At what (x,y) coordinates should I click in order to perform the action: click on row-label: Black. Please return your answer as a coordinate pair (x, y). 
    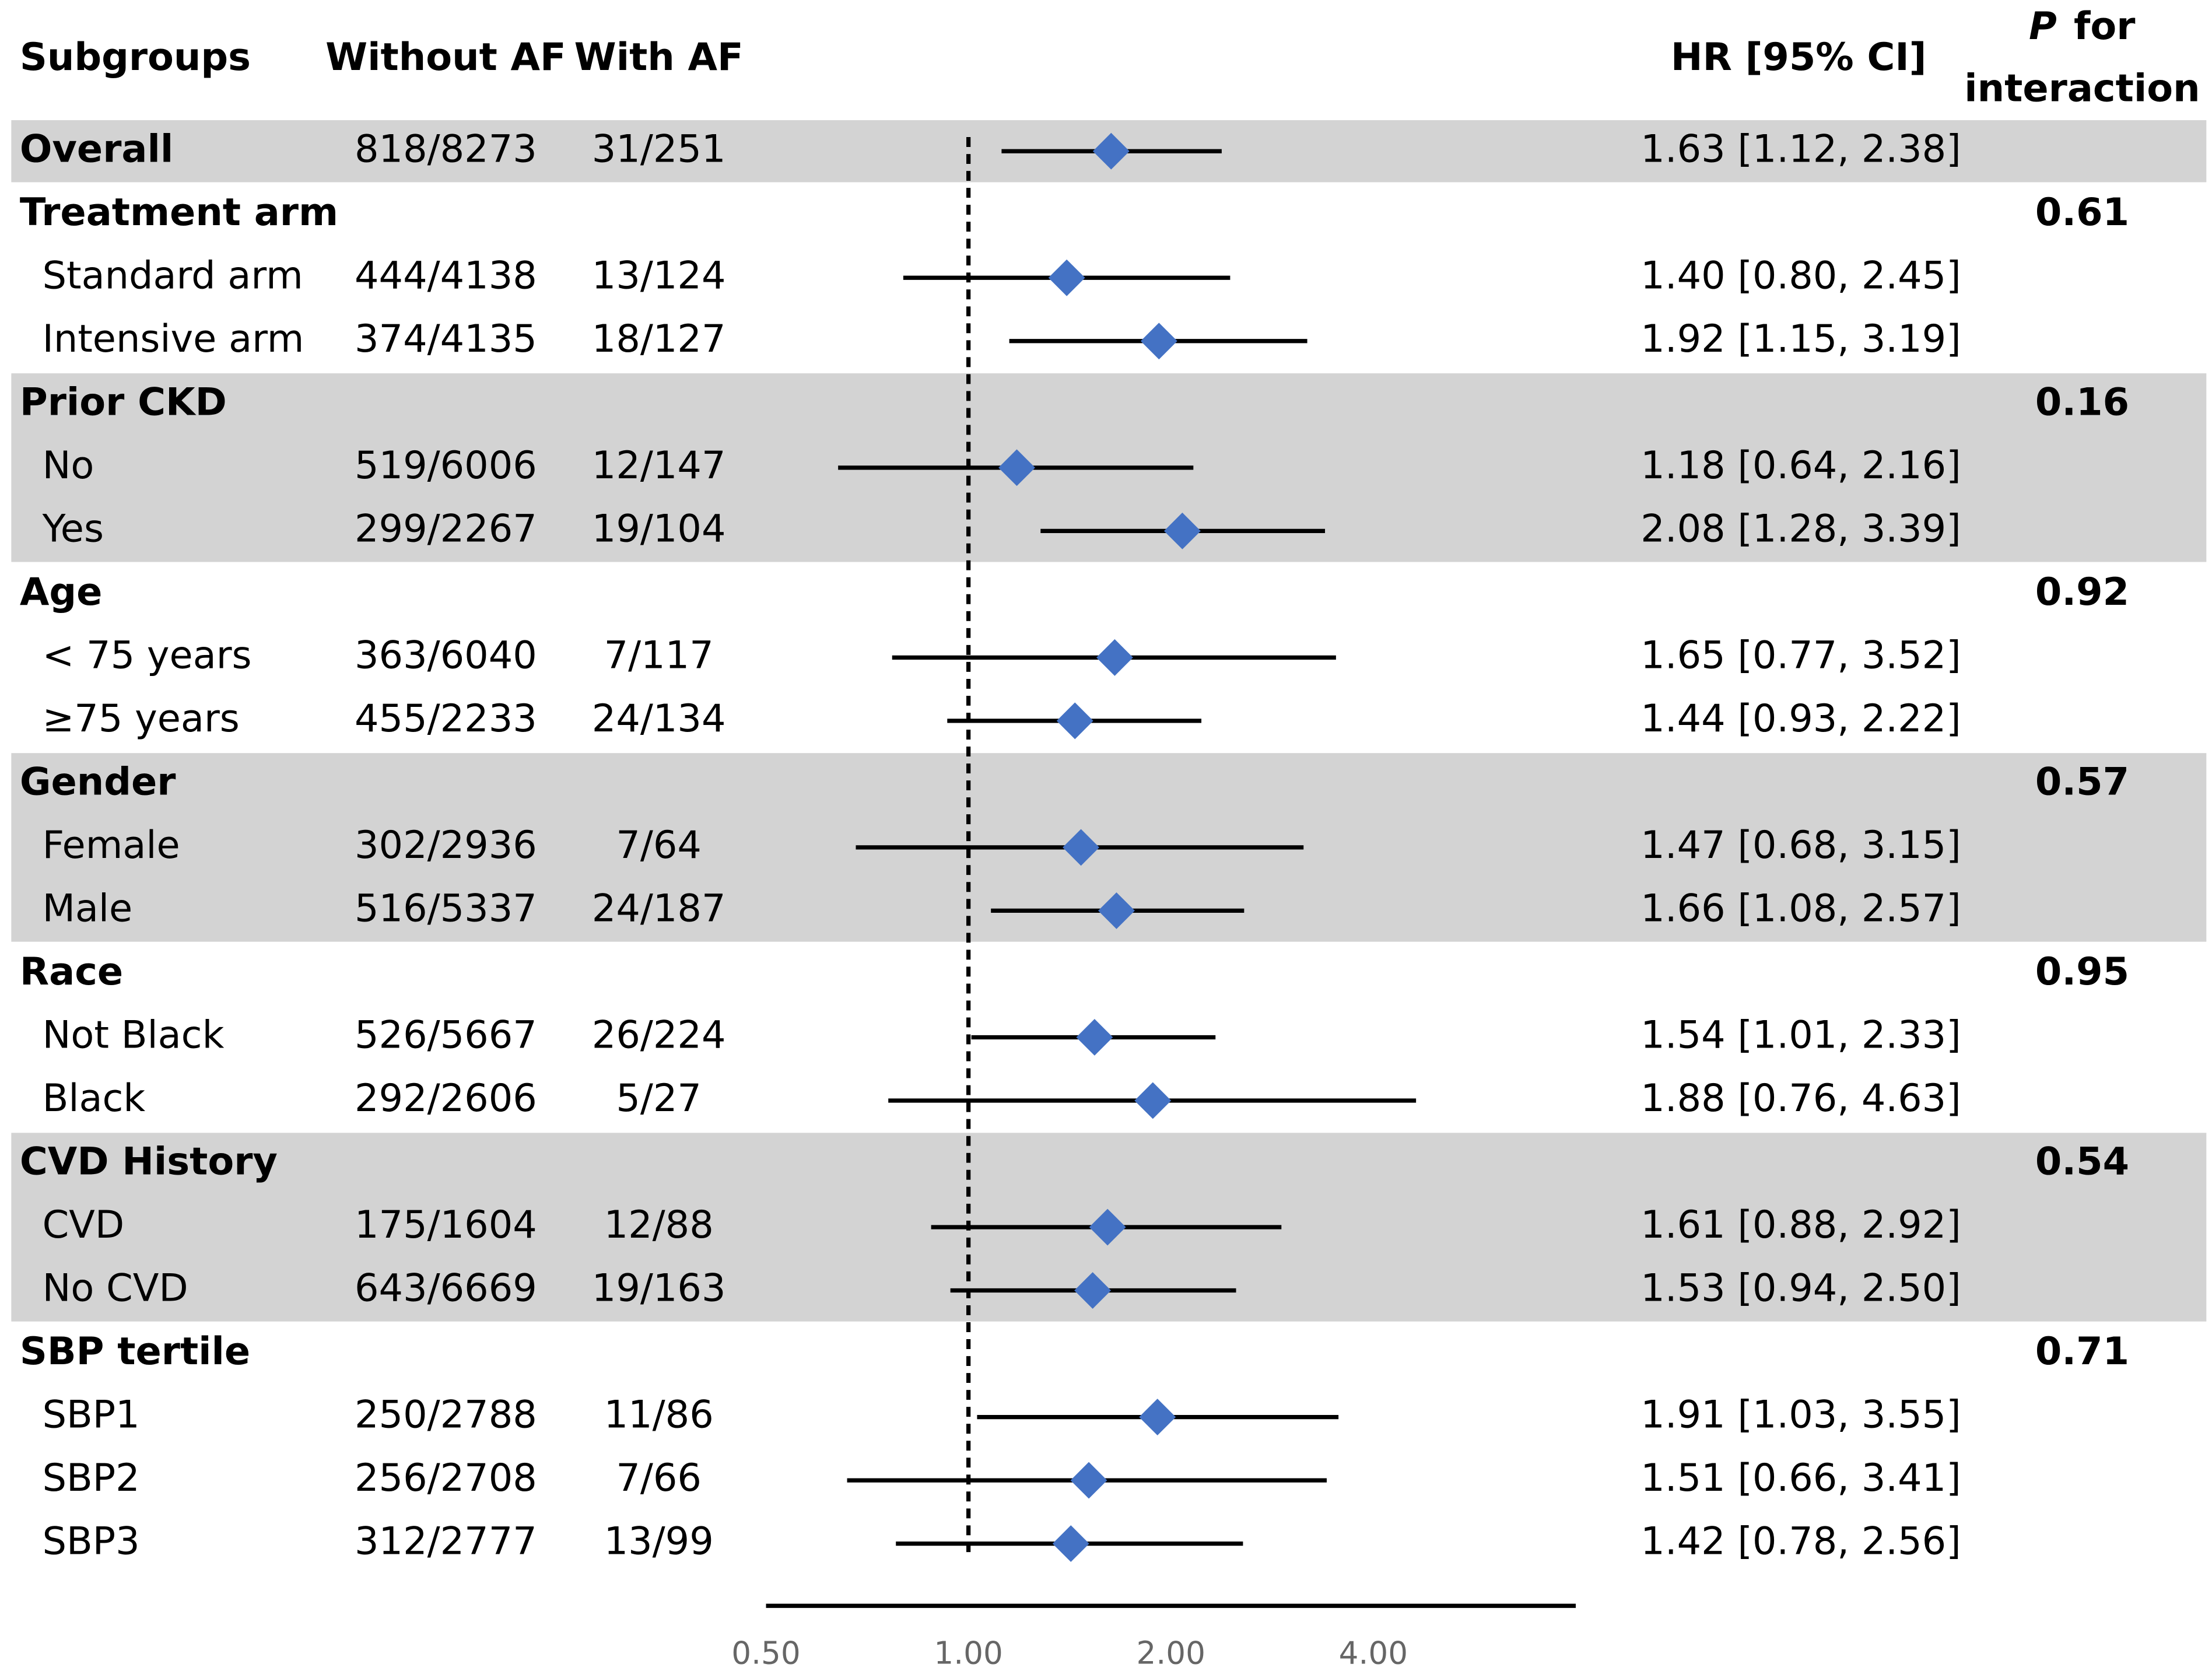
    Looking at the image, I should click on (95, 1098).